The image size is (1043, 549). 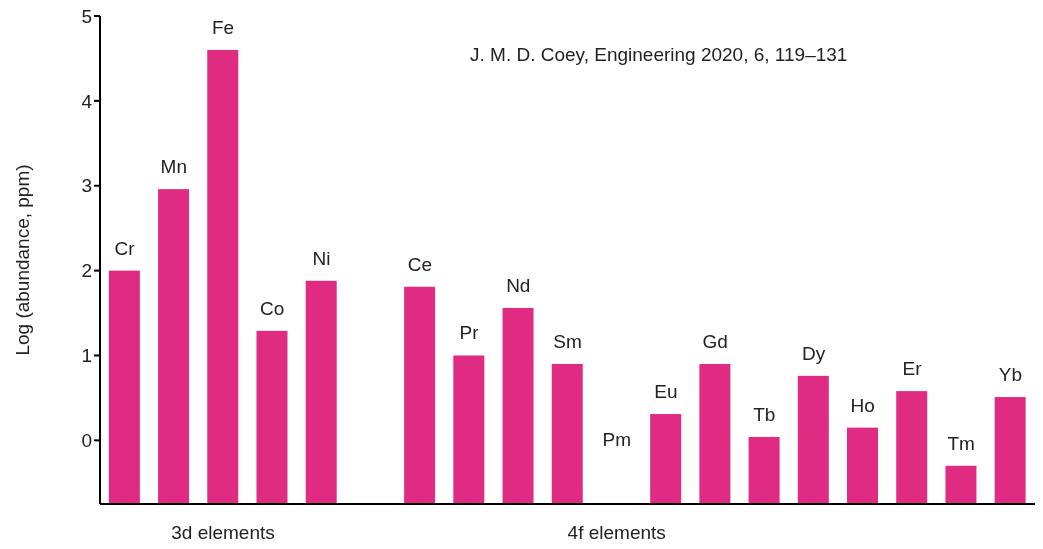 I want to click on text: 3d elements, so click(x=223, y=533).